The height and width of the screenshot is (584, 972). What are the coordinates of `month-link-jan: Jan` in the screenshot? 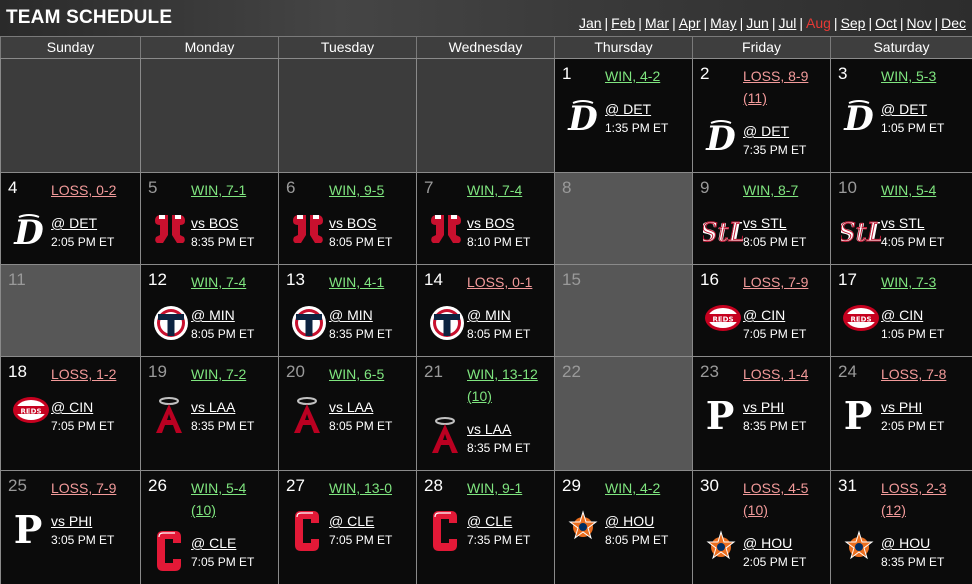 It's located at (590, 23).